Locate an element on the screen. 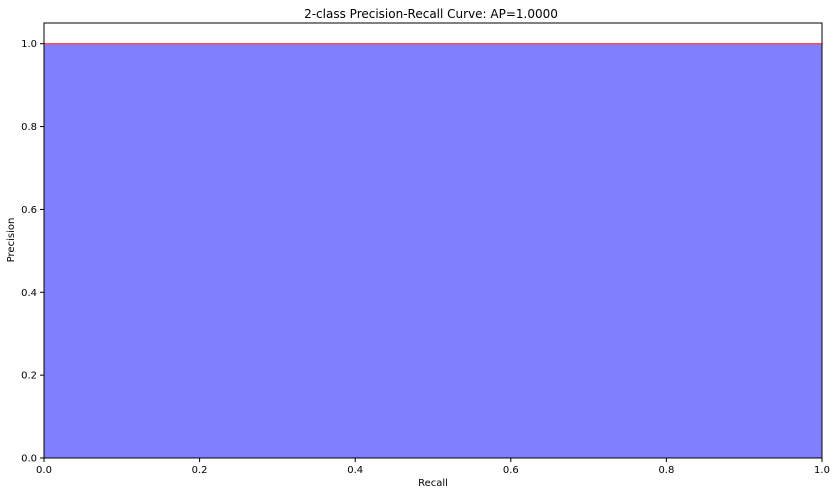 The height and width of the screenshot is (496, 840). y-tick-label: 0.0 is located at coordinates (29, 459).